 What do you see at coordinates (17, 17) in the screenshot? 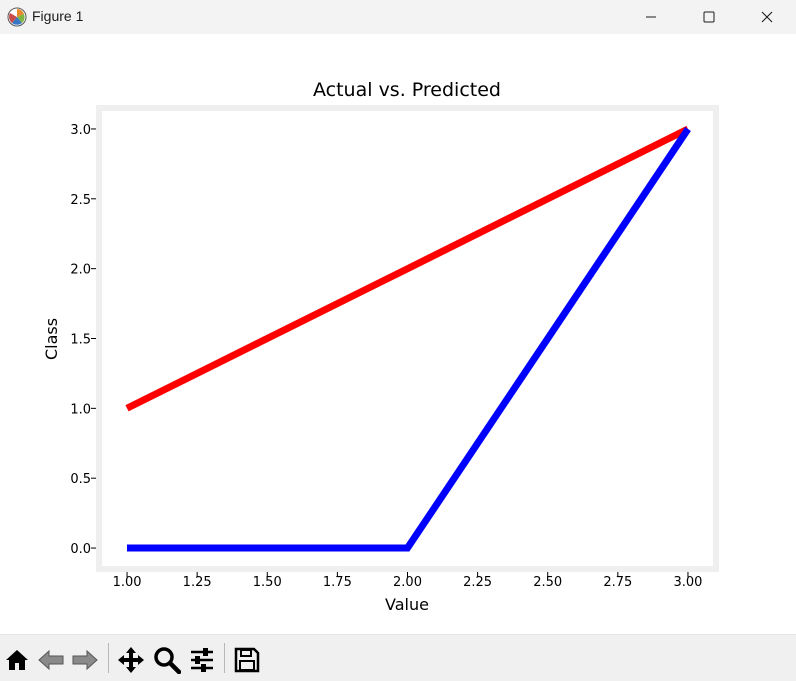
I see `matplotlib-app-icon` at bounding box center [17, 17].